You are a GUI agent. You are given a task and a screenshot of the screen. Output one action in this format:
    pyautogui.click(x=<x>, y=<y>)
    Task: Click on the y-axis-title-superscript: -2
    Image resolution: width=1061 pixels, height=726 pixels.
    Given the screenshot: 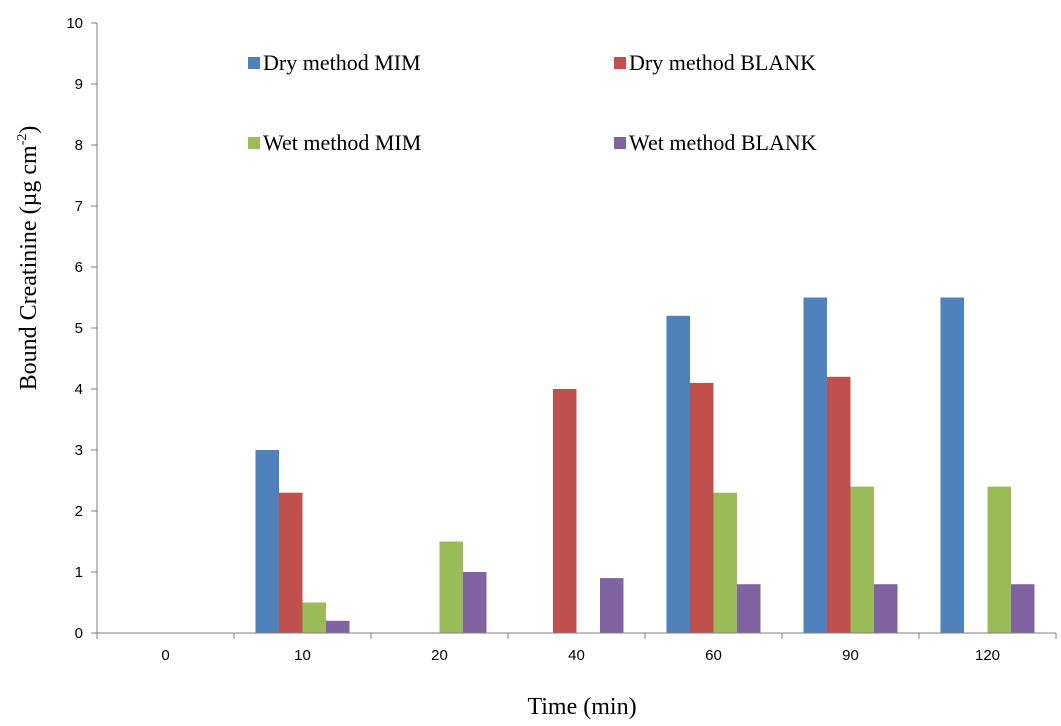 What is the action you would take?
    pyautogui.click(x=22, y=140)
    